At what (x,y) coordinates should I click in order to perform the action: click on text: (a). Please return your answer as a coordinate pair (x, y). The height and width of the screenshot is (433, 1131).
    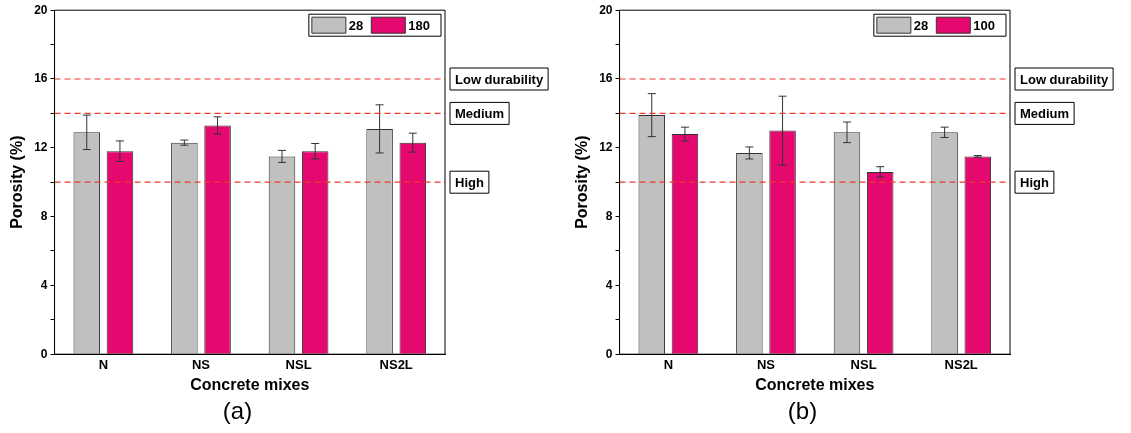
    Looking at the image, I should click on (237, 411).